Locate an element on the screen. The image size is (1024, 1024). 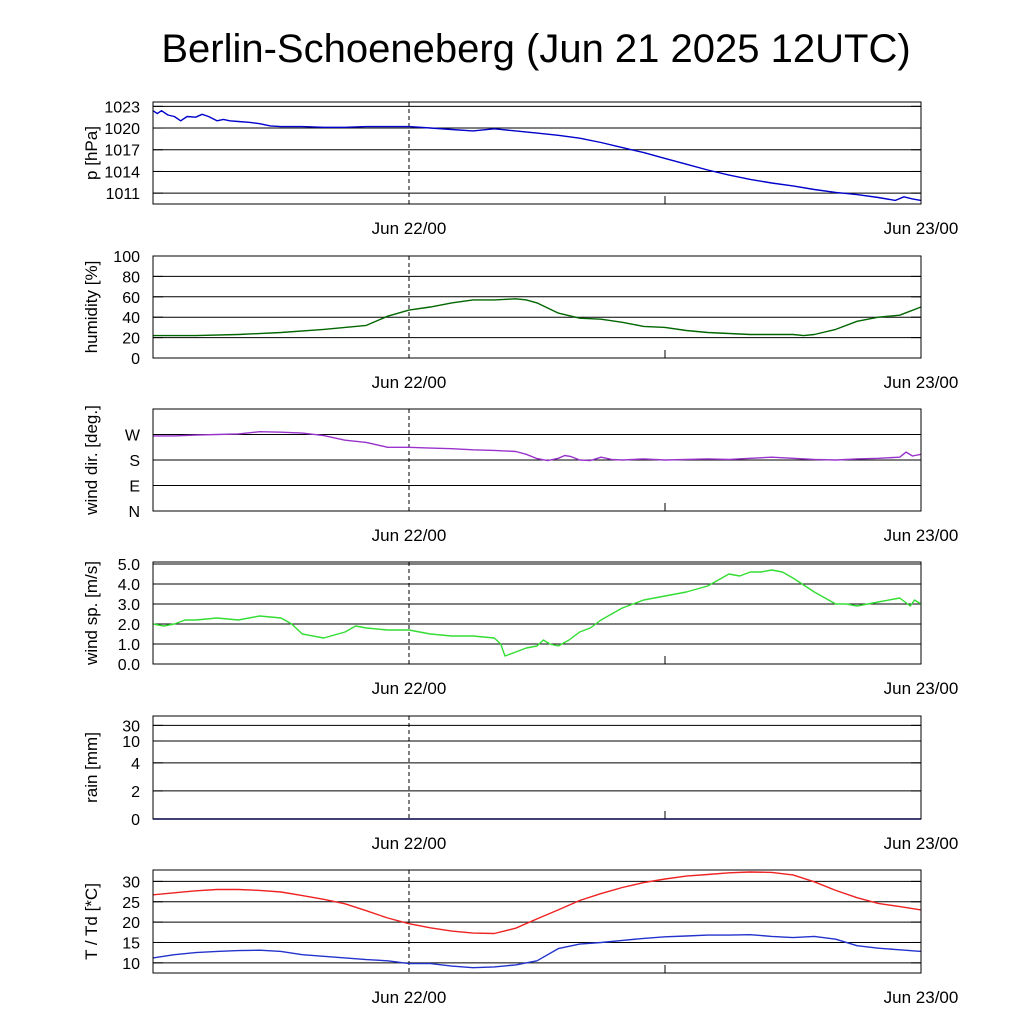
chart-title: Berlin-Schoeneberg (Jun 21 2025 12UTC) is located at coordinates (535, 49).